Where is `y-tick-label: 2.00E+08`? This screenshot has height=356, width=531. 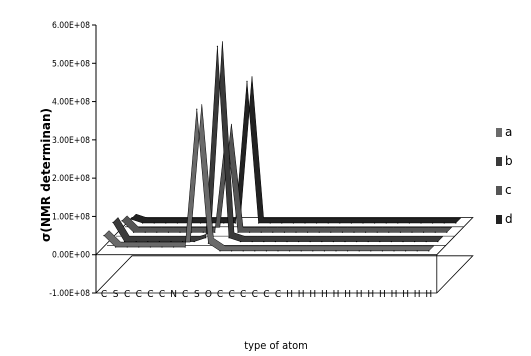
y-tick-label: 2.00E+08 is located at coordinates (71, 179).